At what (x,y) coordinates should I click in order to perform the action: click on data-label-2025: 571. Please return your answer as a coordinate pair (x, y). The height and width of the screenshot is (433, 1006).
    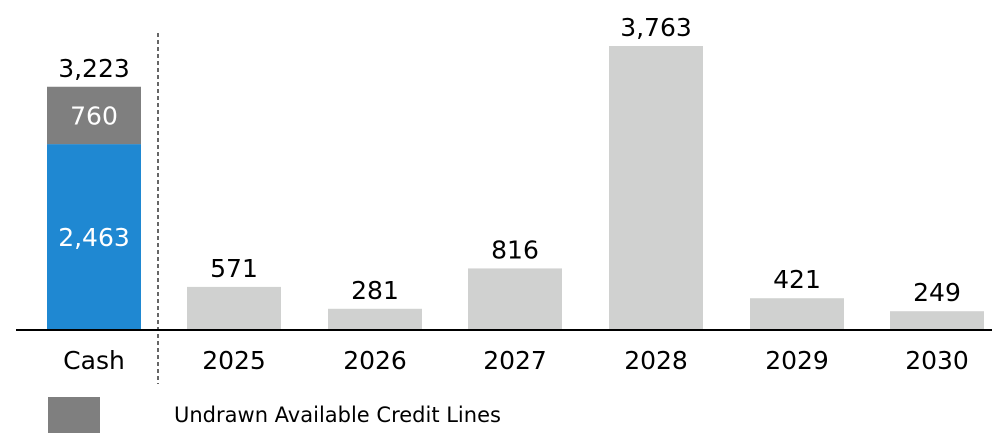
    Looking at the image, I should click on (234, 268).